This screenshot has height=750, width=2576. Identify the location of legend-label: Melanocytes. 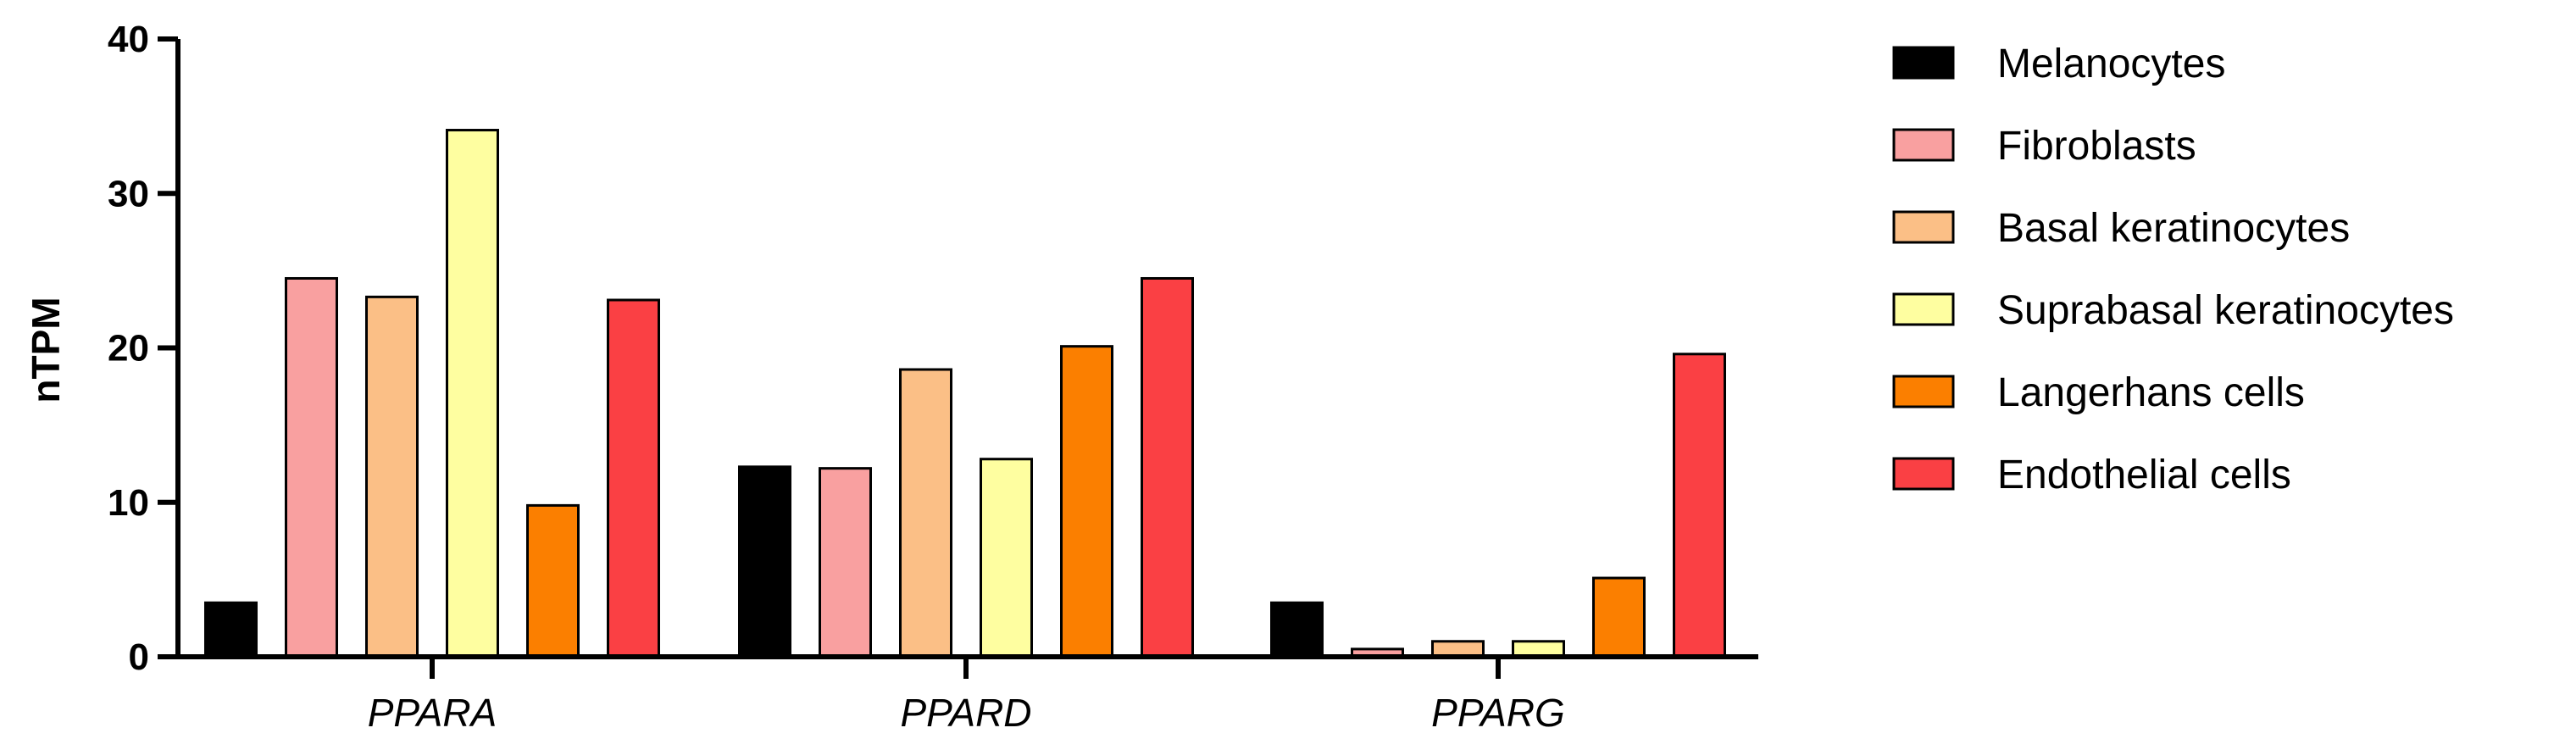
(2111, 64).